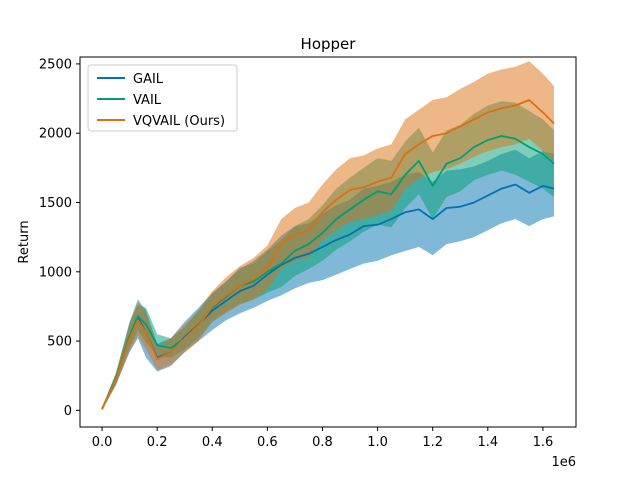 The image size is (640, 480). I want to click on legend: GAIL VAIL VQVAIL (Ours), so click(162, 98).